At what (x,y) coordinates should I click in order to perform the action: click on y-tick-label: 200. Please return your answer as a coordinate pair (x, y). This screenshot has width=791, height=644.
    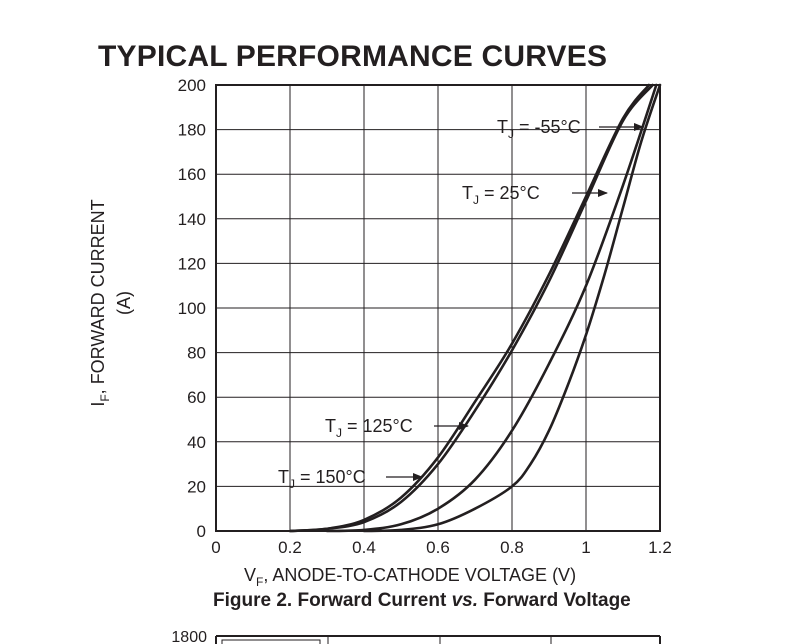
    Looking at the image, I should click on (192, 85).